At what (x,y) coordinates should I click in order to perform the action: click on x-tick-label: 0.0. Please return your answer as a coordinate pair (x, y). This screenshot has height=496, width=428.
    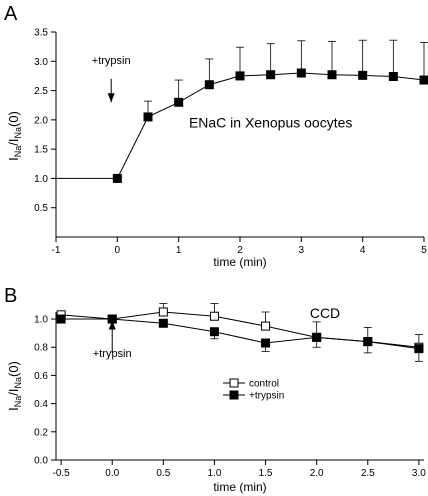
    Looking at the image, I should click on (112, 473).